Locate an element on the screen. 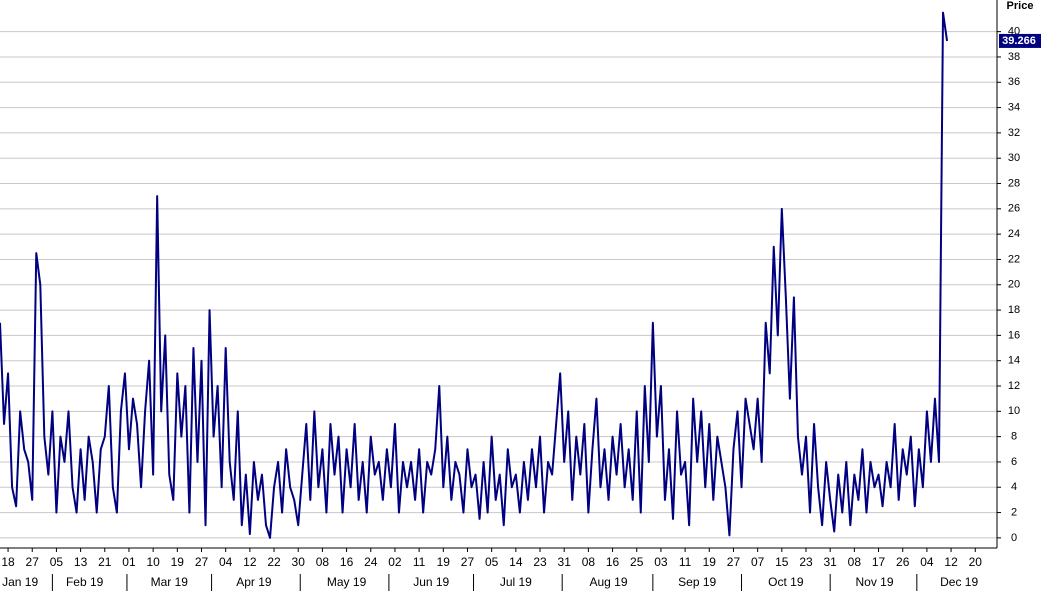 The image size is (1041, 591). month-label: Aug 19 is located at coordinates (609, 582).